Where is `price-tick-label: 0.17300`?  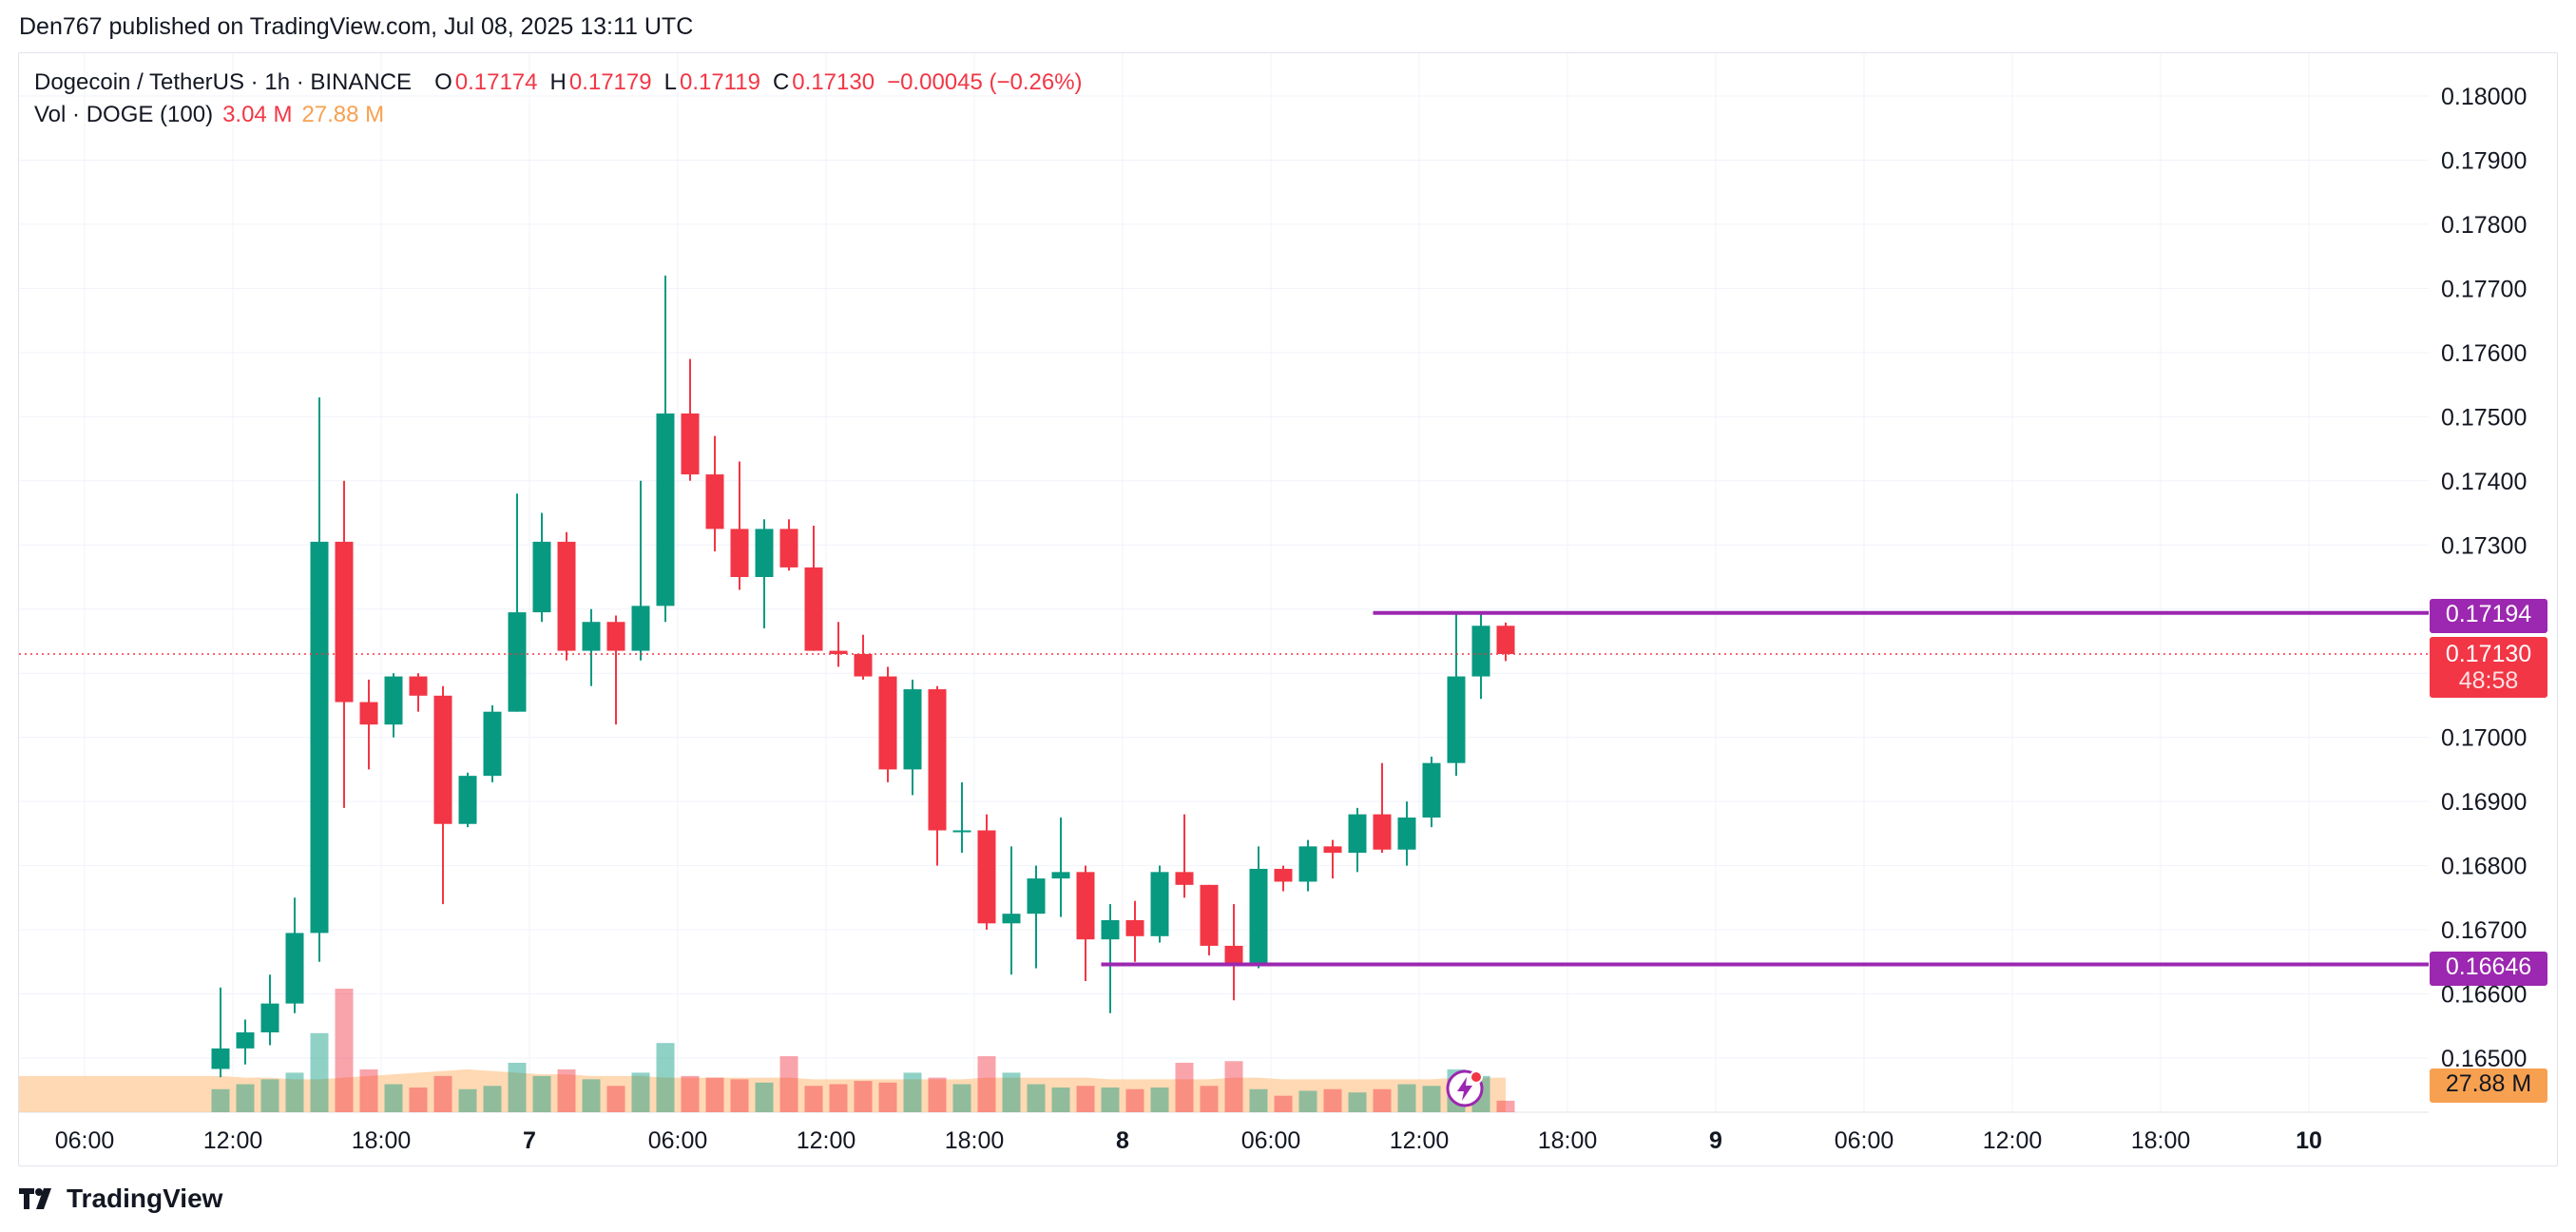
price-tick-label: 0.17300 is located at coordinates (2484, 545).